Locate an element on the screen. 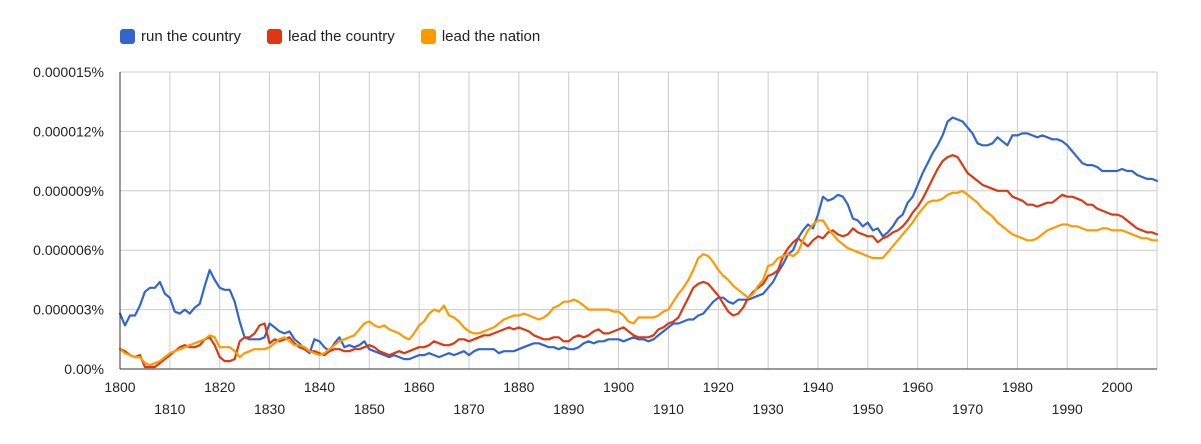  x-tick-label: 1920 is located at coordinates (718, 387).